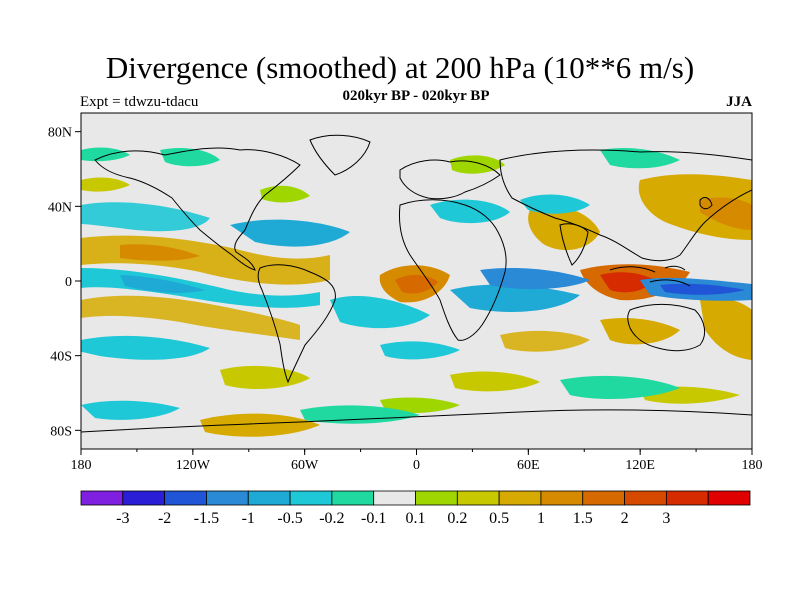  What do you see at coordinates (416, 465) in the screenshot?
I see `x-tick-label: 0` at bounding box center [416, 465].